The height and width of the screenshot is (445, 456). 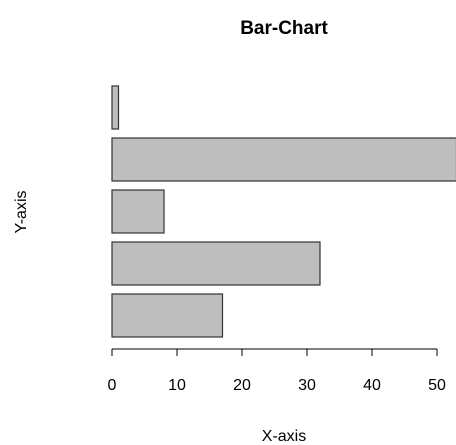 I want to click on chart-title: Bar-Chart, so click(x=284, y=28).